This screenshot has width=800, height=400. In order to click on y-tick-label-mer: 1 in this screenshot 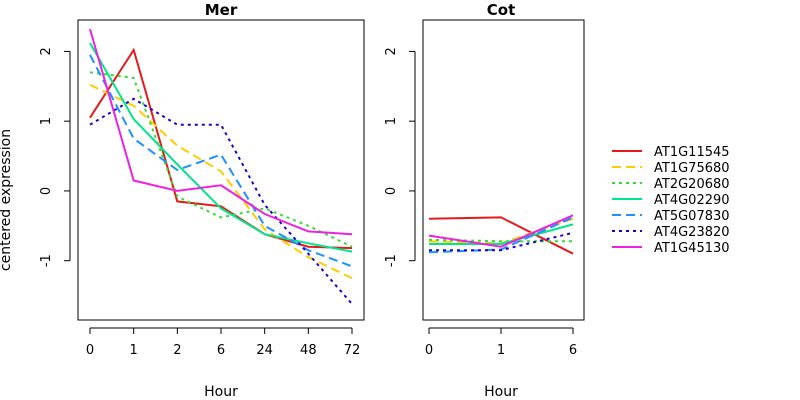, I will do `click(46, 121)`.